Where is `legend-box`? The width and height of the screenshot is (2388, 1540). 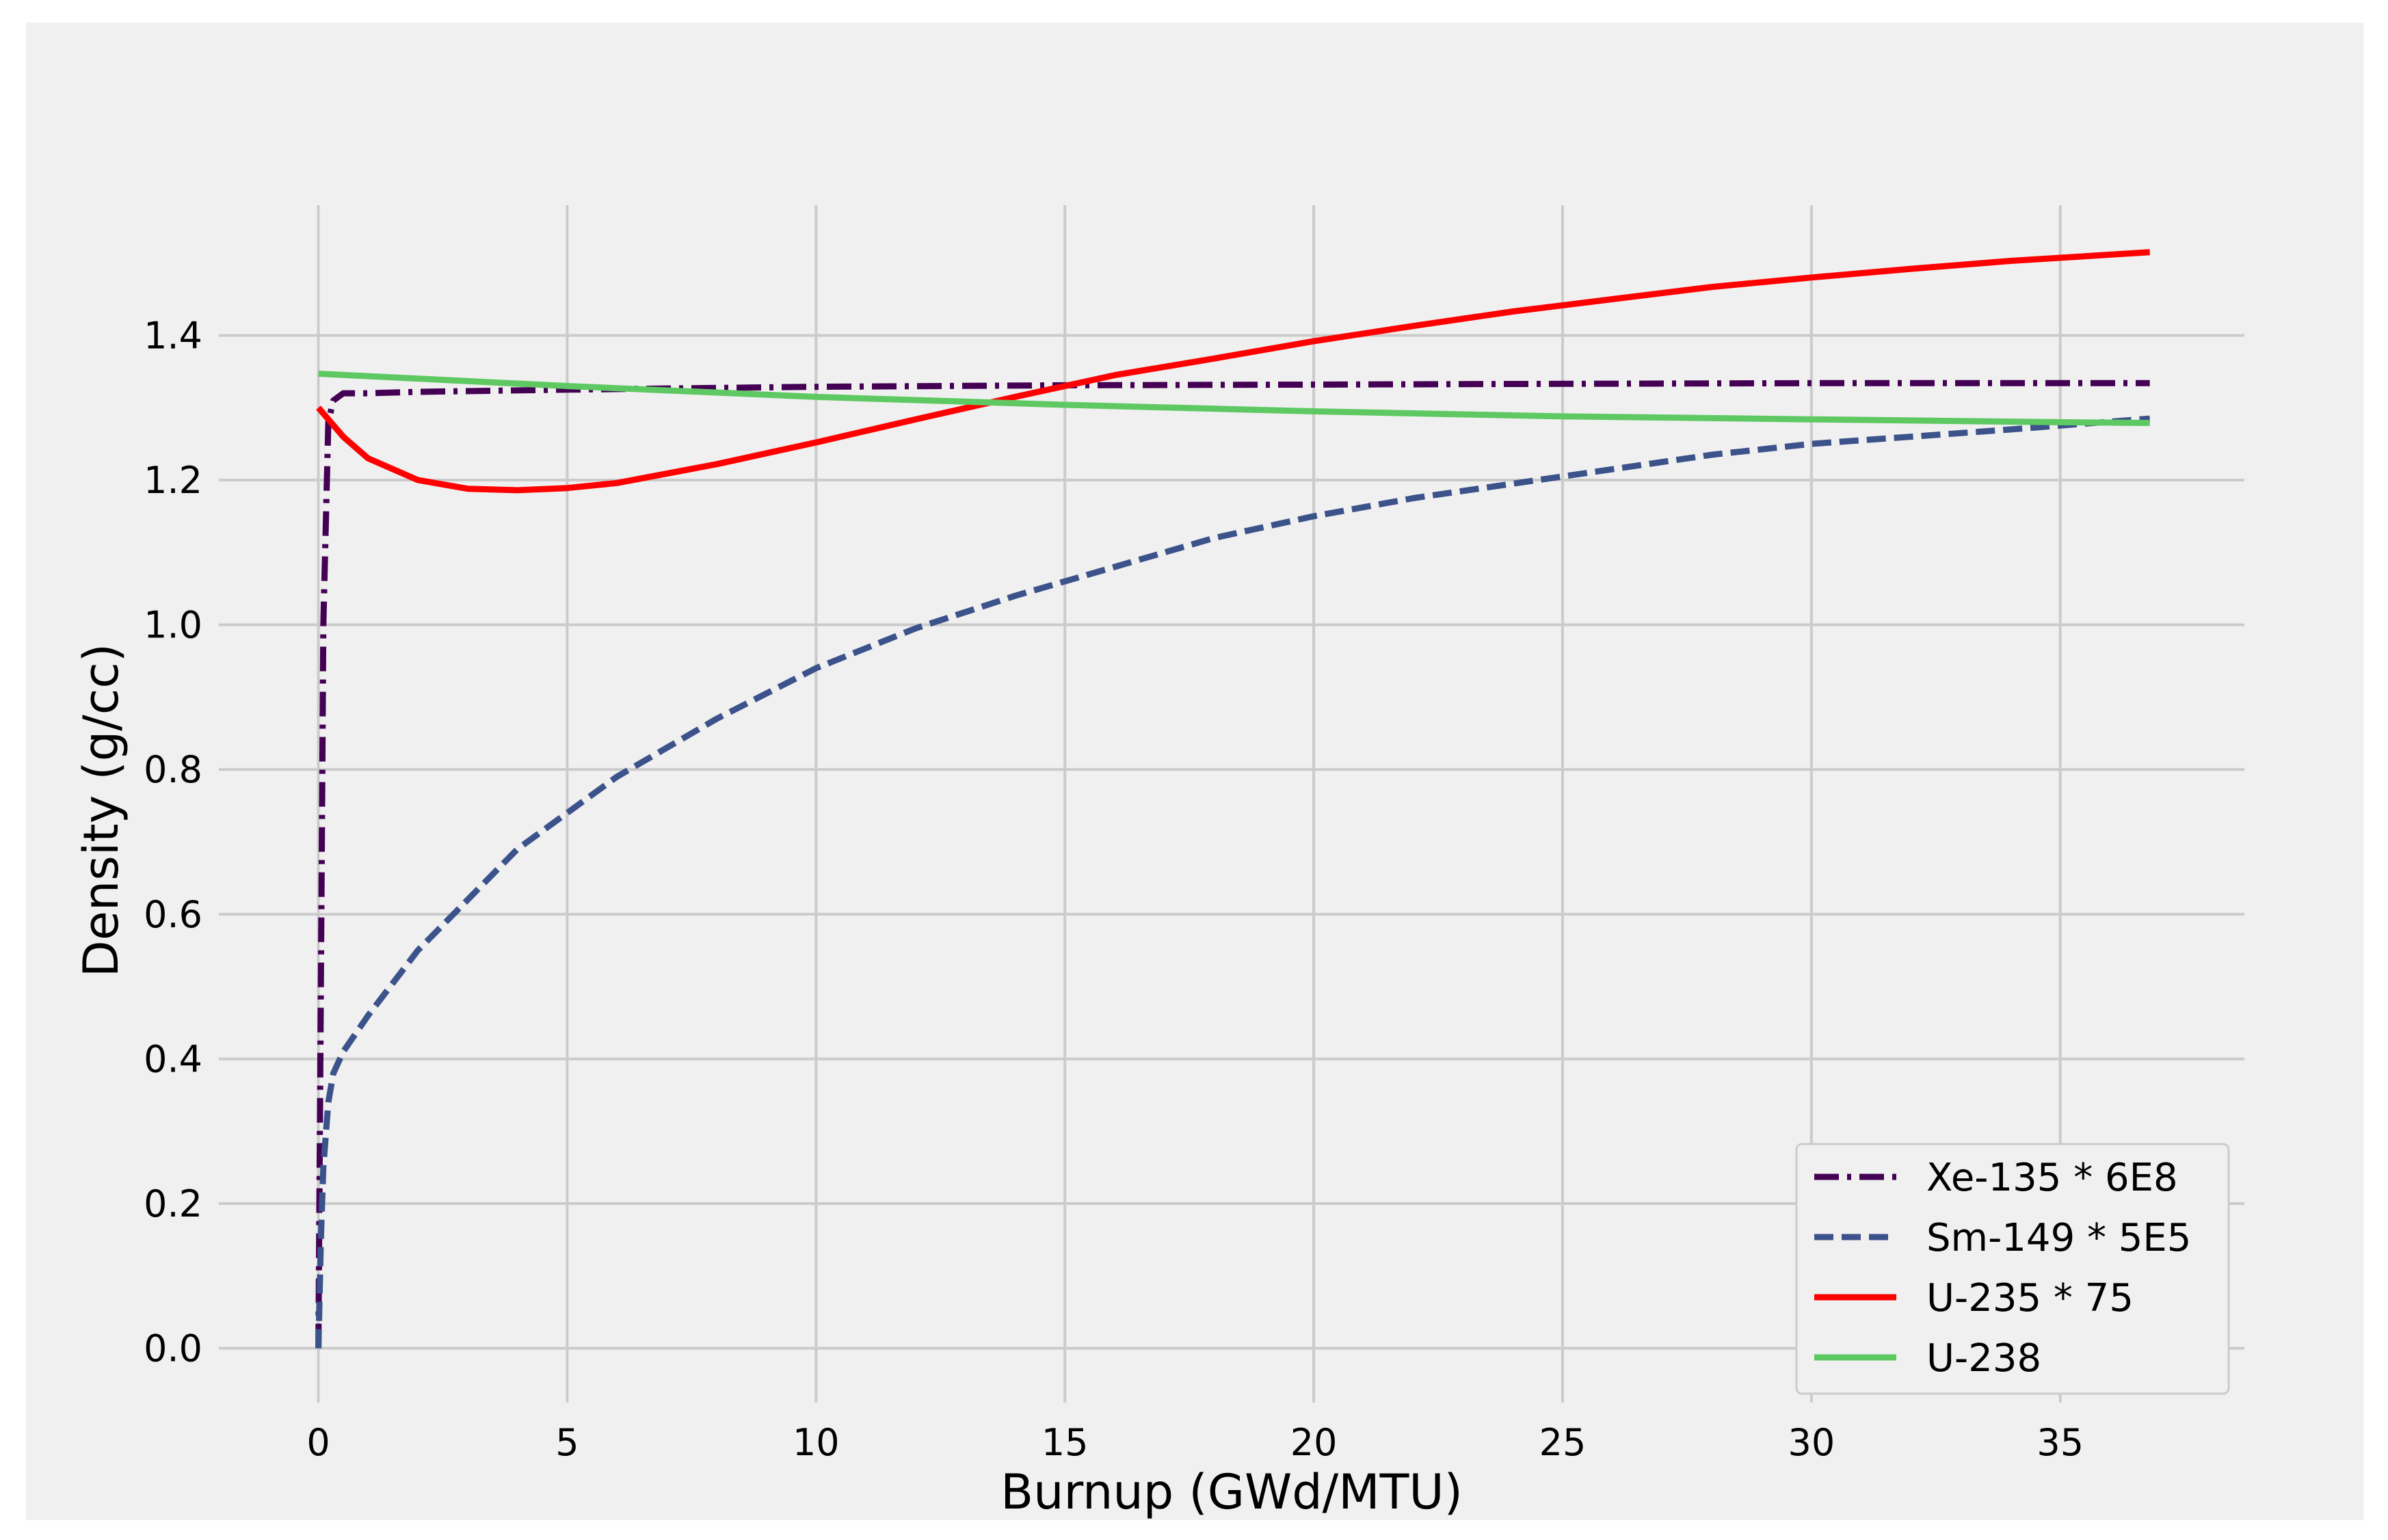
legend-box is located at coordinates (2012, 1269).